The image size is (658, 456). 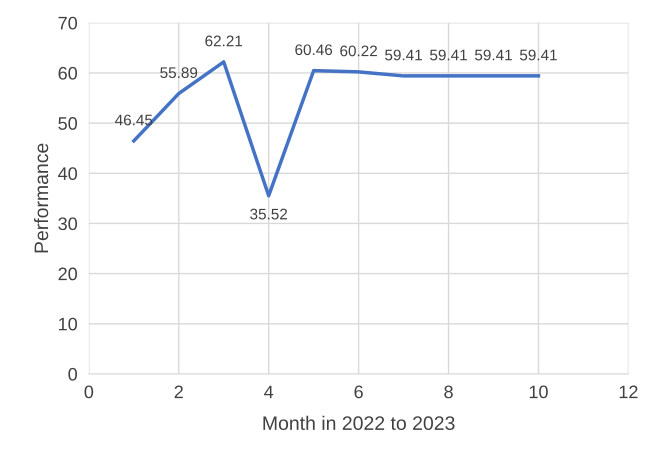 What do you see at coordinates (178, 392) in the screenshot?
I see `x-tick-label: 2` at bounding box center [178, 392].